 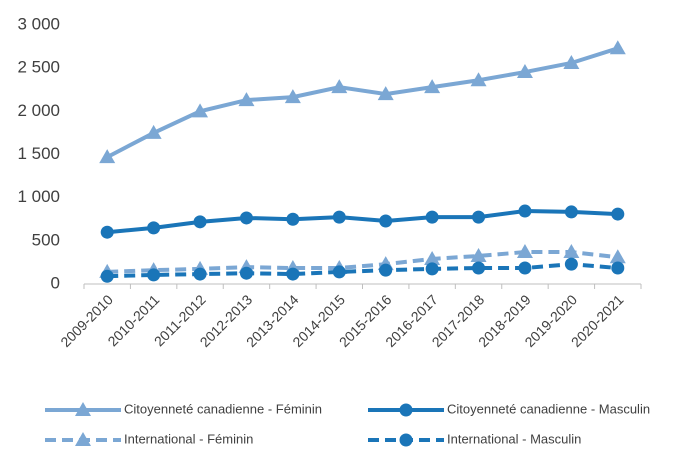 What do you see at coordinates (188, 438) in the screenshot?
I see `legend-label: International - Féminin` at bounding box center [188, 438].